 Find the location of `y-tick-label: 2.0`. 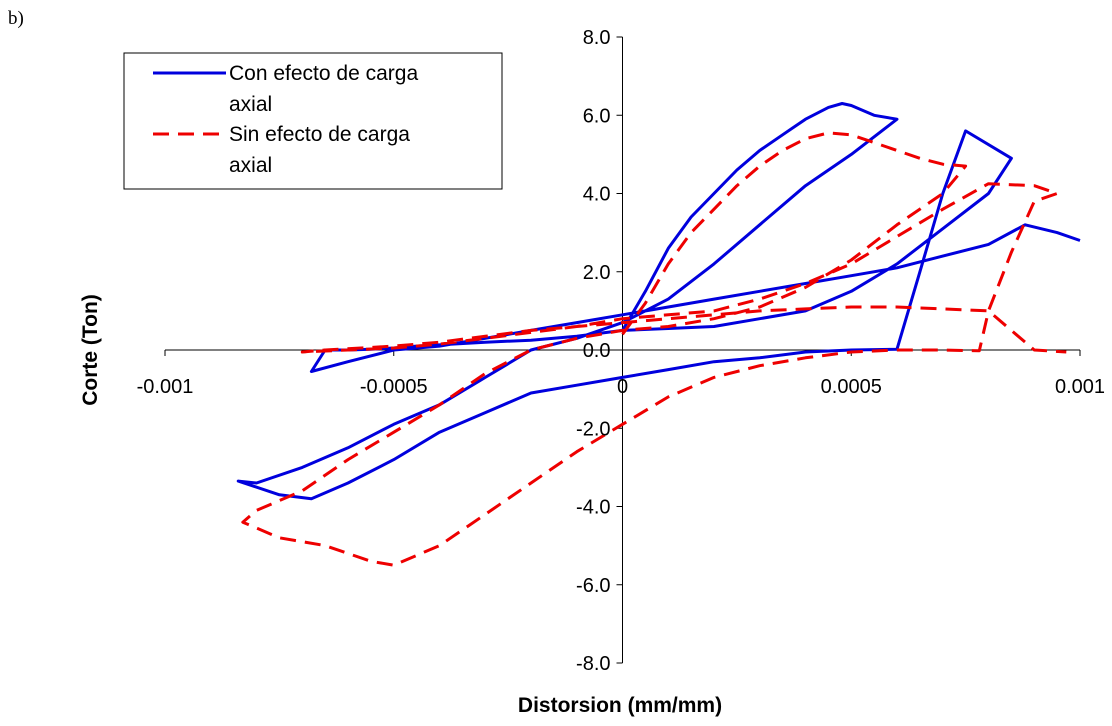

y-tick-label: 2.0 is located at coordinates (597, 273).